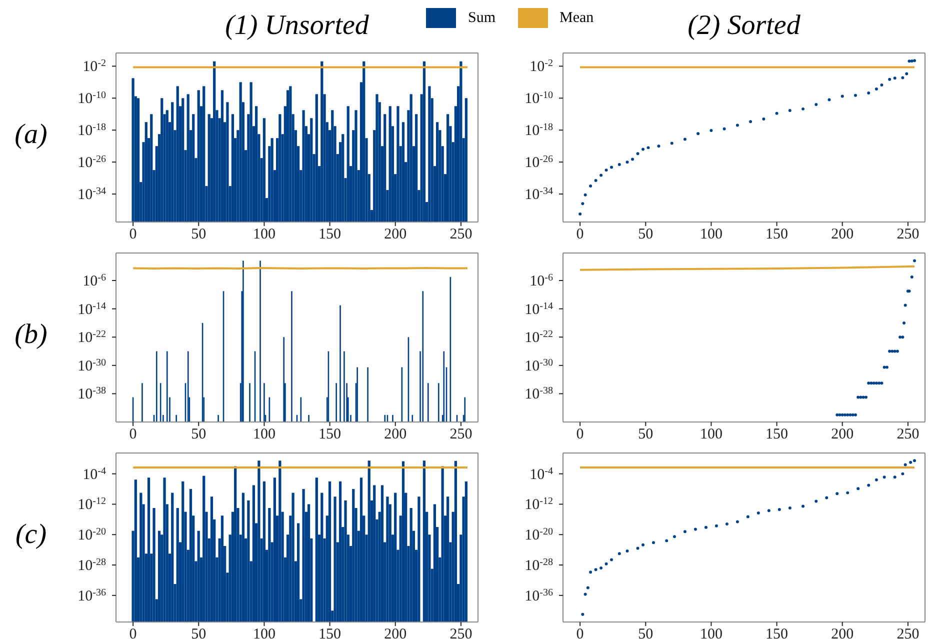  What do you see at coordinates (92, 131) in the screenshot?
I see `y-tick-label: 10$^{-18}$` at bounding box center [92, 131].